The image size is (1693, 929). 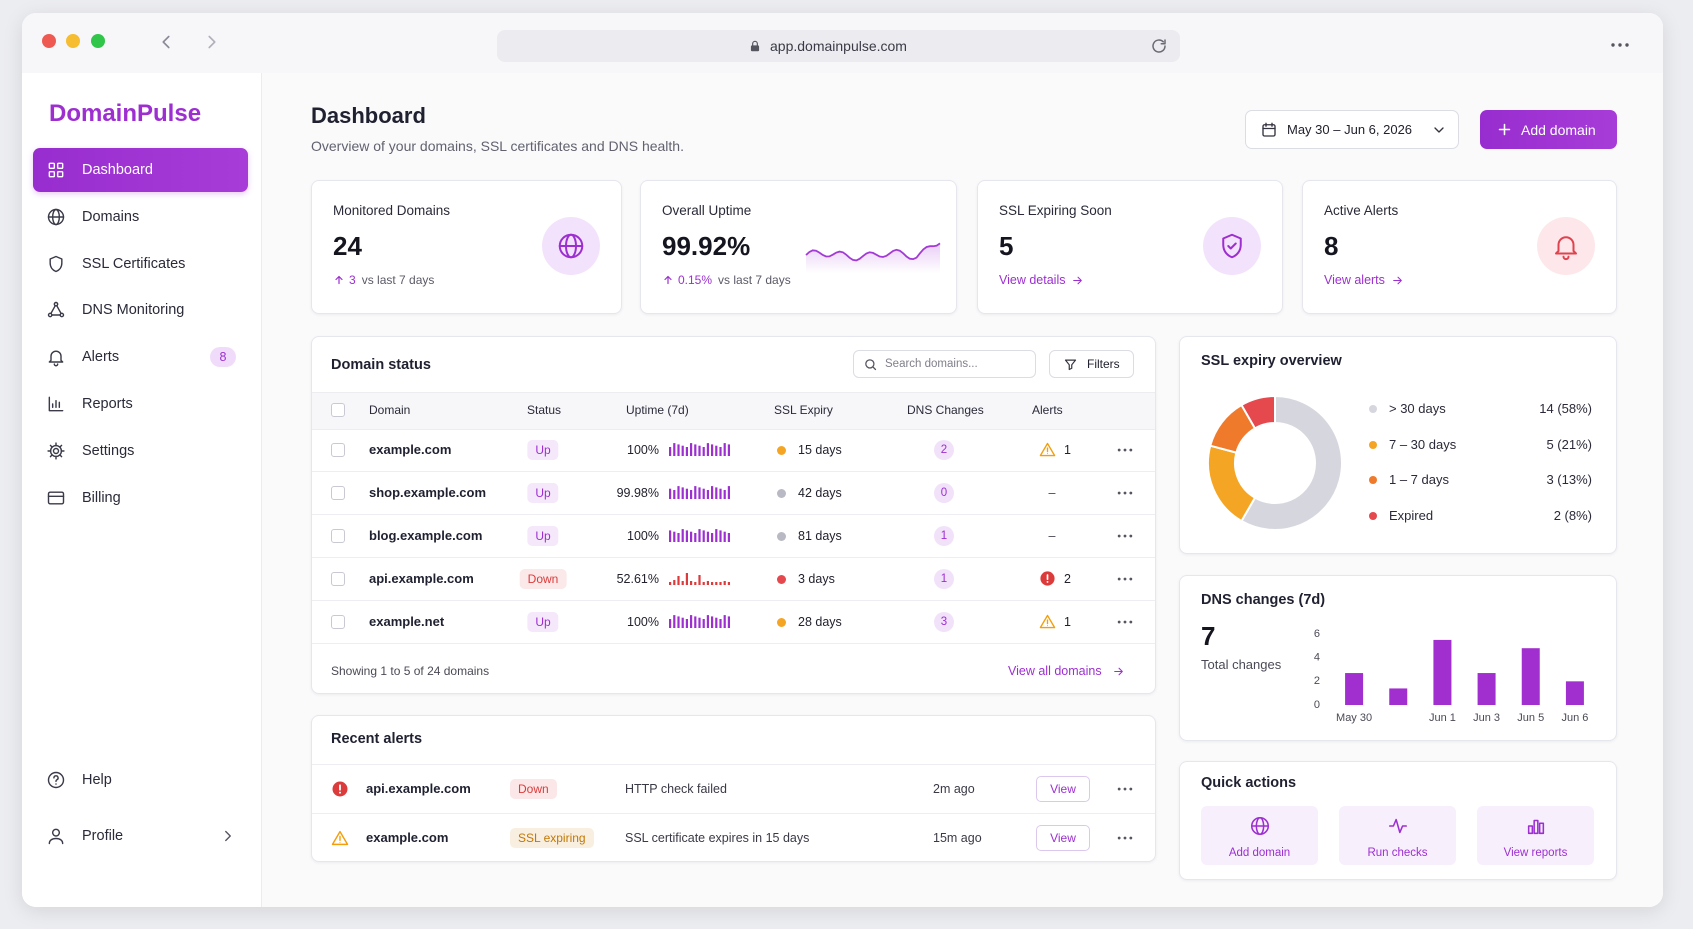 What do you see at coordinates (98, 41) in the screenshot?
I see `zoom-light` at bounding box center [98, 41].